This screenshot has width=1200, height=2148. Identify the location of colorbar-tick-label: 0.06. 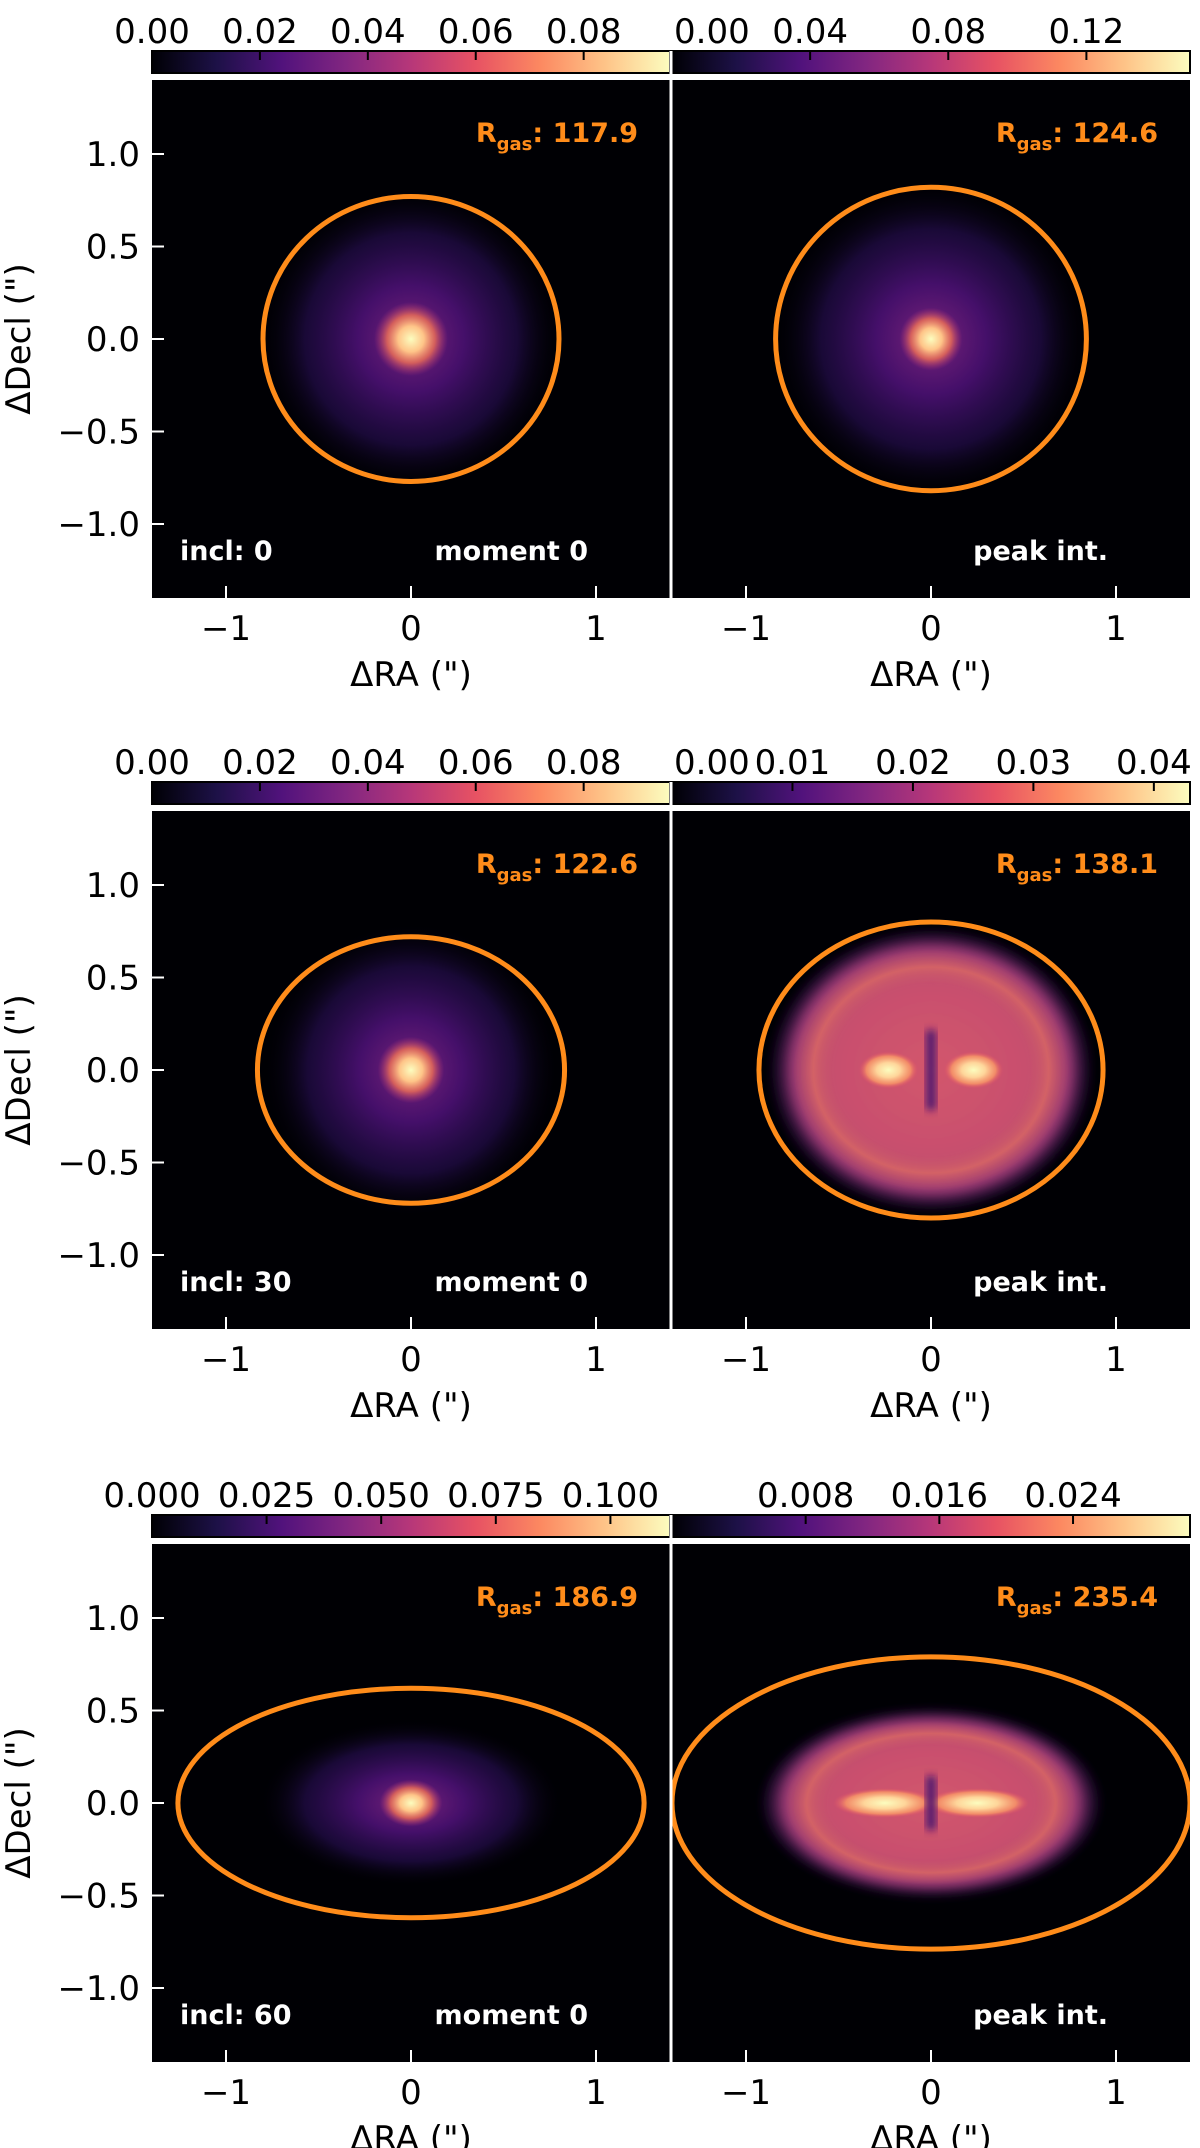
(476, 763).